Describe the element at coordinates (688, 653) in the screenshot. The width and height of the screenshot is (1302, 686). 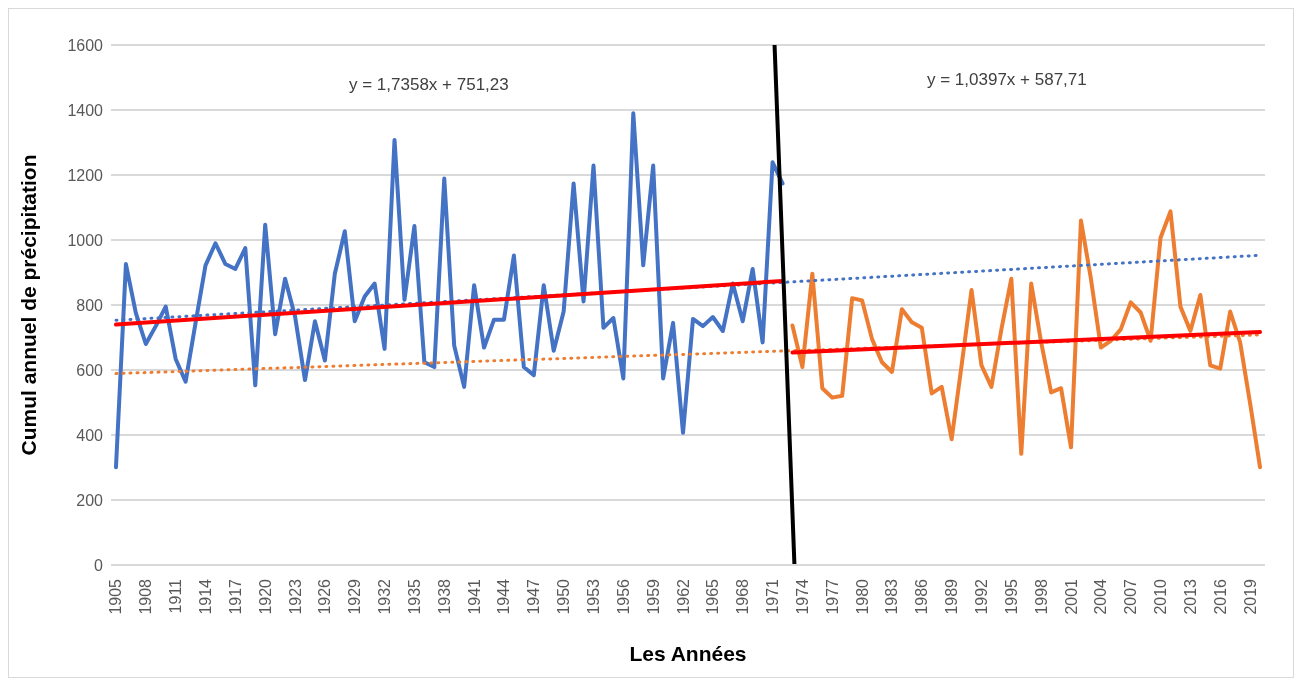
I see `x-axis-title: Les Années` at that location.